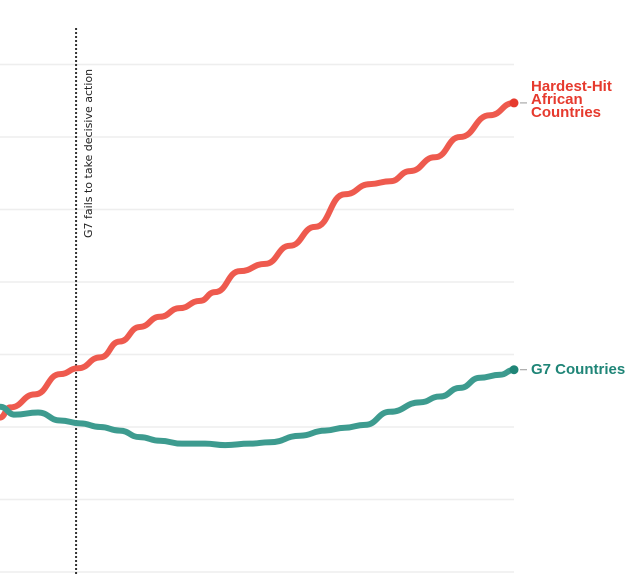 This screenshot has width=640, height=576. What do you see at coordinates (571, 99) in the screenshot?
I see `series-label-african: Hardest-Hit African Countries` at bounding box center [571, 99].